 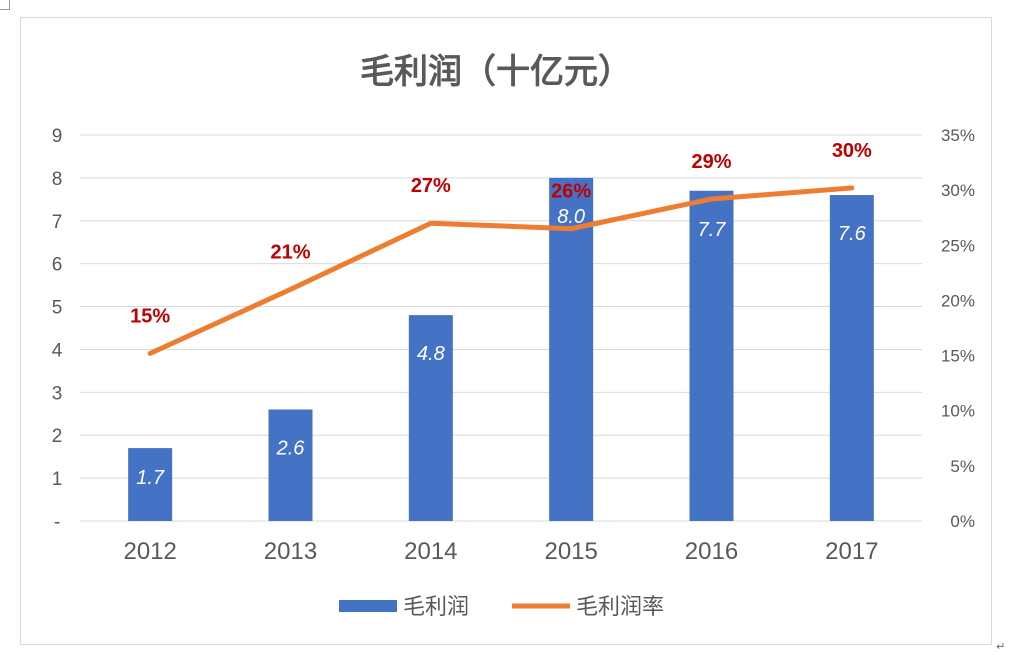 I want to click on left-y-axis: - 1 2 3 4 5 6 7 8 9, so click(x=57, y=329).